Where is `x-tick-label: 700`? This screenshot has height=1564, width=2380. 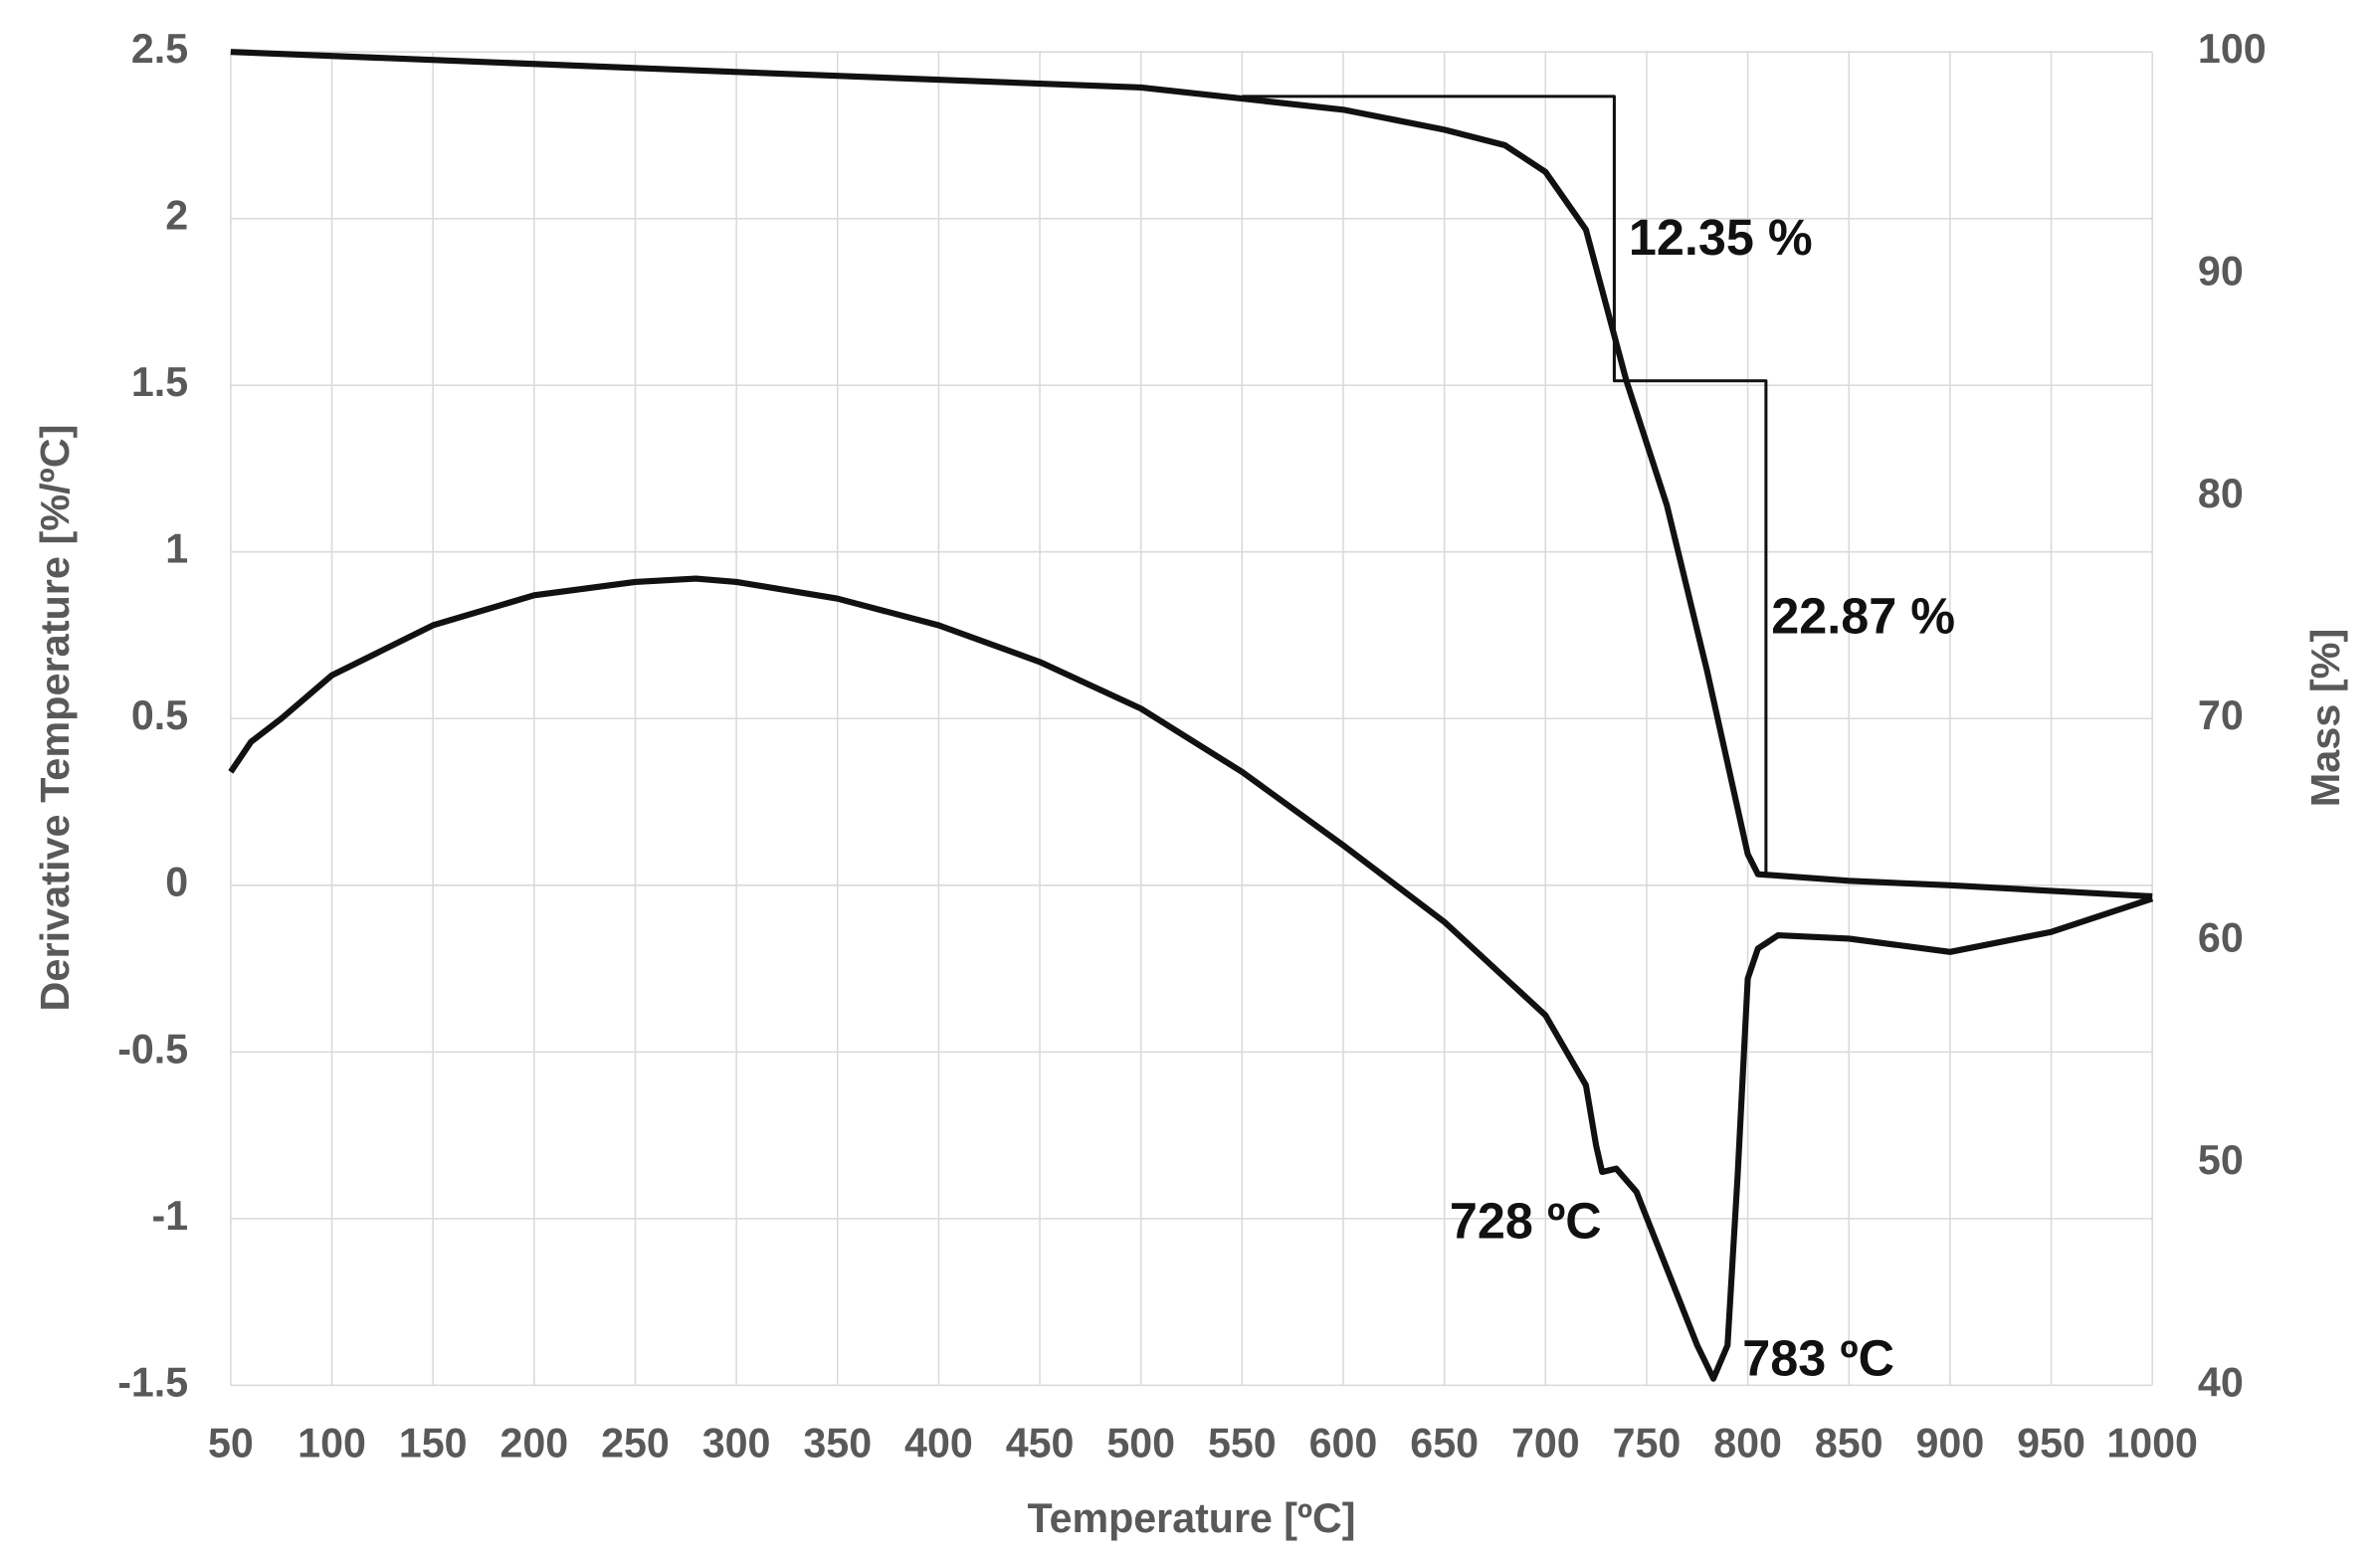
x-tick-label: 700 is located at coordinates (1545, 1443).